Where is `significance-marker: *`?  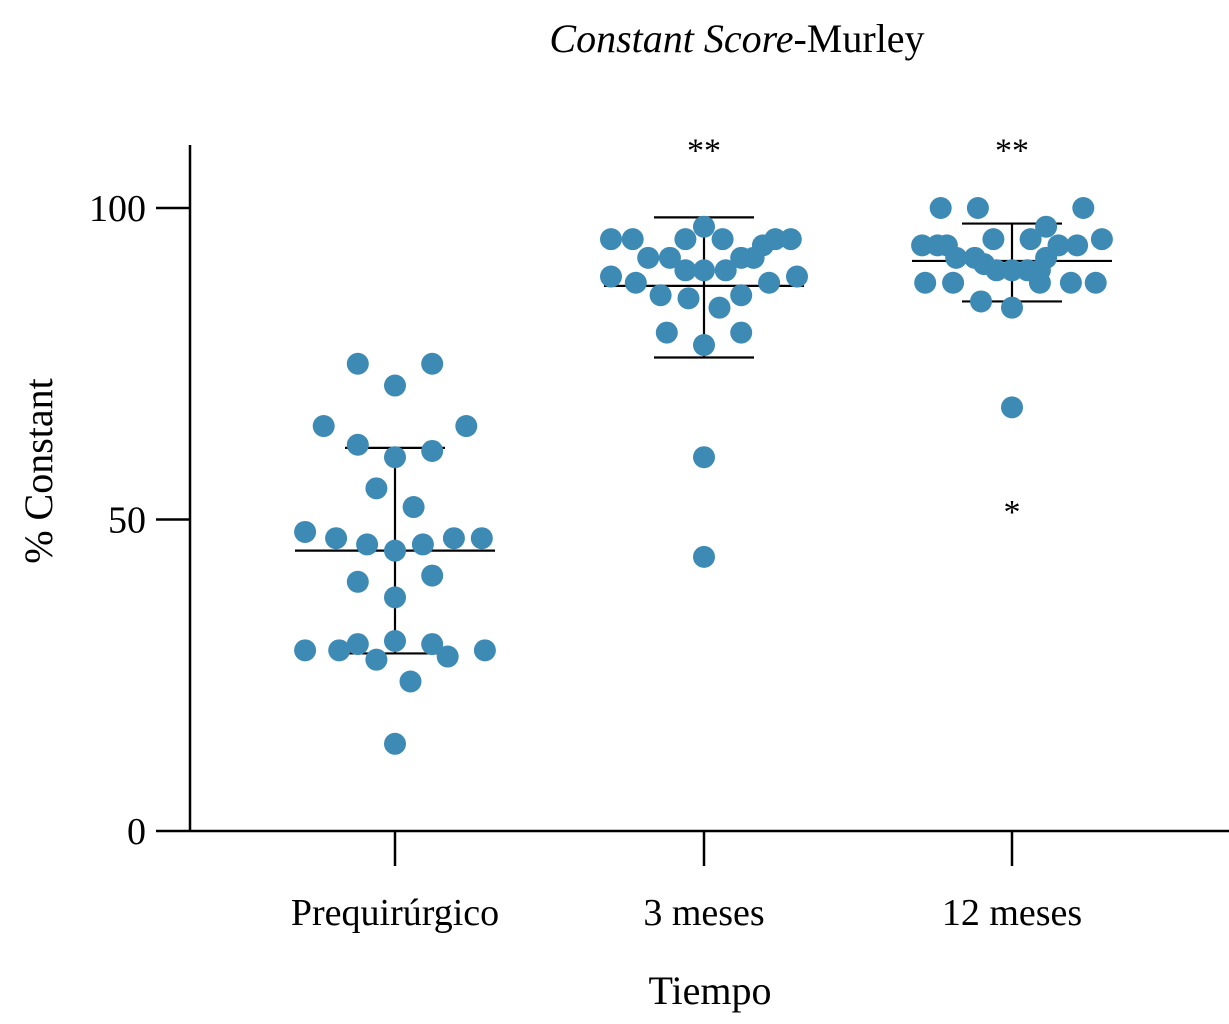
significance-marker: * is located at coordinates (1012, 512).